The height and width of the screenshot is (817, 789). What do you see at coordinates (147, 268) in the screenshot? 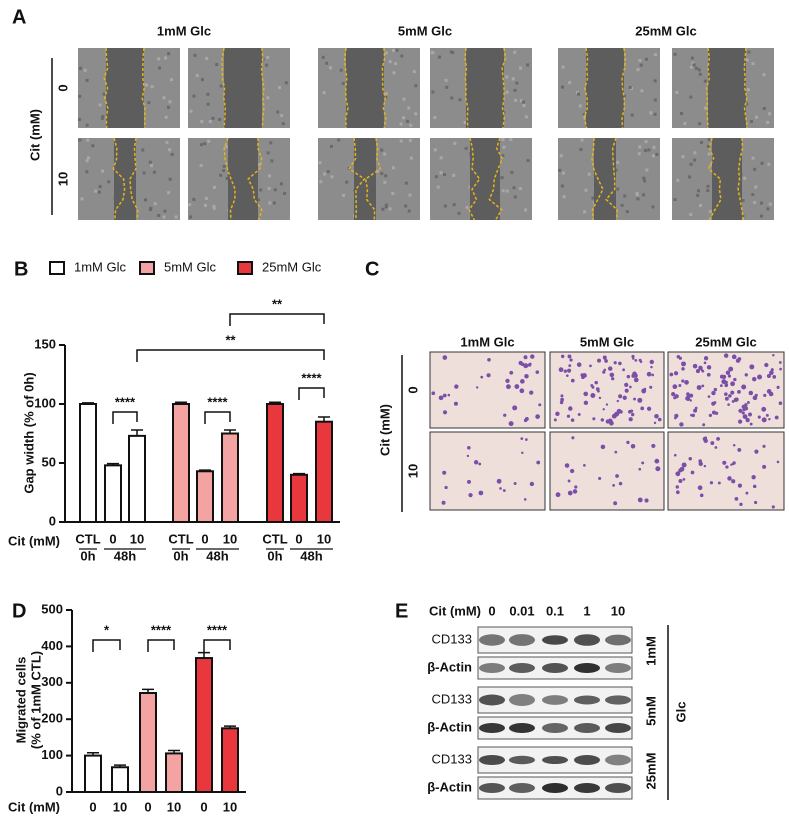
I see `legend-swatch` at bounding box center [147, 268].